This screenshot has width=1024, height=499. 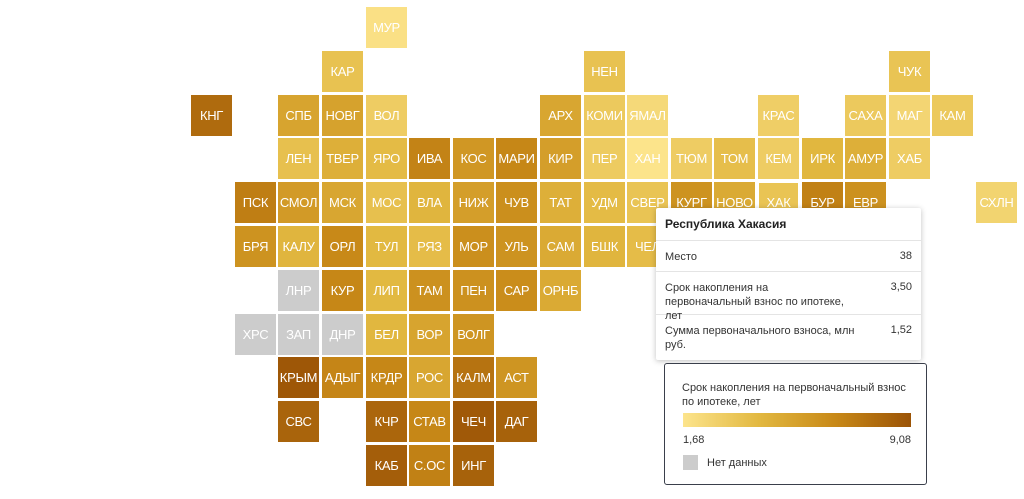 I want to click on tooltip-years-value: 3,50, so click(x=901, y=287).